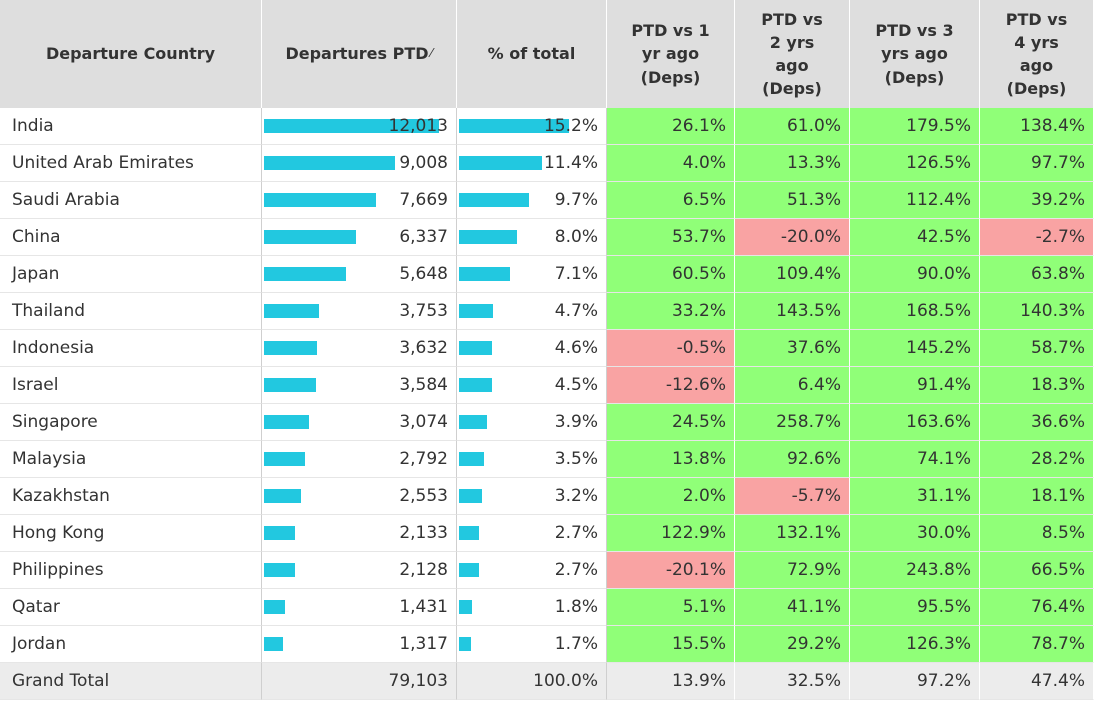  I want to click on pct-total-value: 1.8%, so click(576, 607).